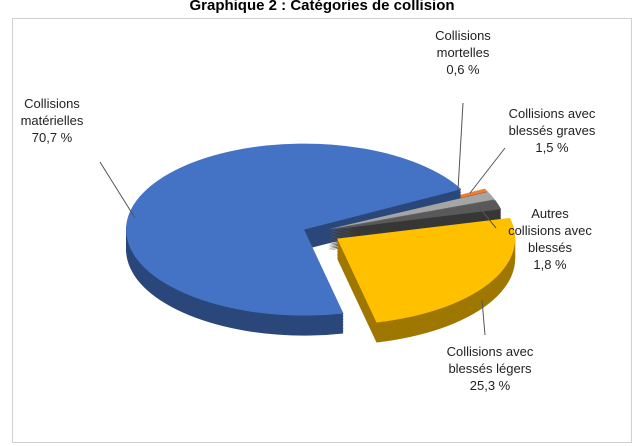  What do you see at coordinates (52, 137) in the screenshot?
I see `data-label-value: 70,7 %` at bounding box center [52, 137].